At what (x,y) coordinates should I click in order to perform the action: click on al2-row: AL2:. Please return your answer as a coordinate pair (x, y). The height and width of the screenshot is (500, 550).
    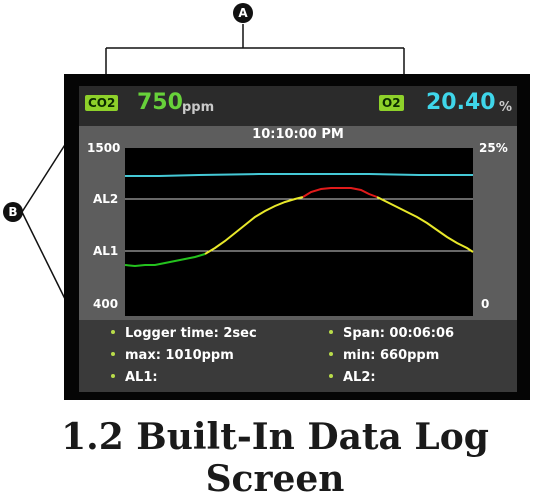
    Looking at the image, I should click on (352, 377).